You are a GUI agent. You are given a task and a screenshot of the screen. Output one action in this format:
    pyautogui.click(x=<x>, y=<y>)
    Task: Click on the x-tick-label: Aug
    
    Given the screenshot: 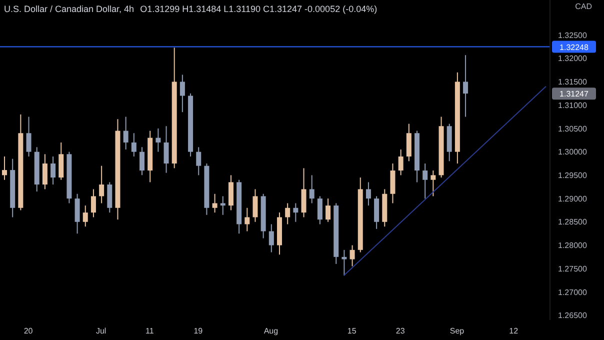 What is the action you would take?
    pyautogui.click(x=271, y=331)
    